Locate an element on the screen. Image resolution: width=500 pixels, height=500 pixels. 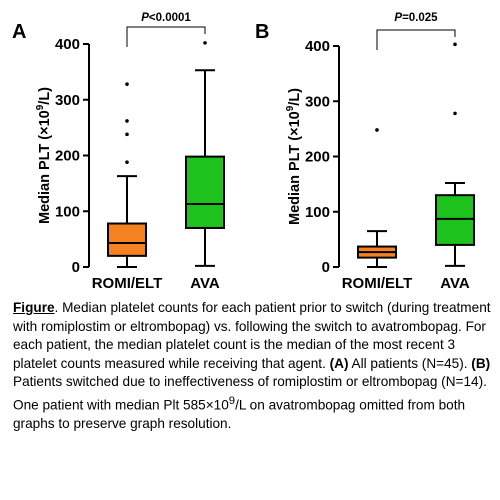
panel-a-romielt-category-label: ROMI/ELT is located at coordinates (127, 283).